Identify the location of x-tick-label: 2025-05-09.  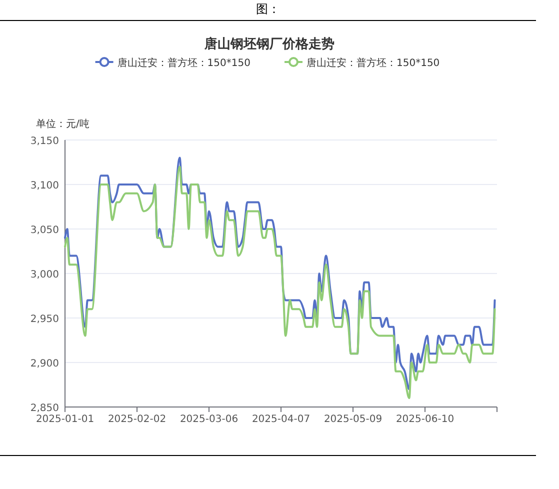
(353, 419).